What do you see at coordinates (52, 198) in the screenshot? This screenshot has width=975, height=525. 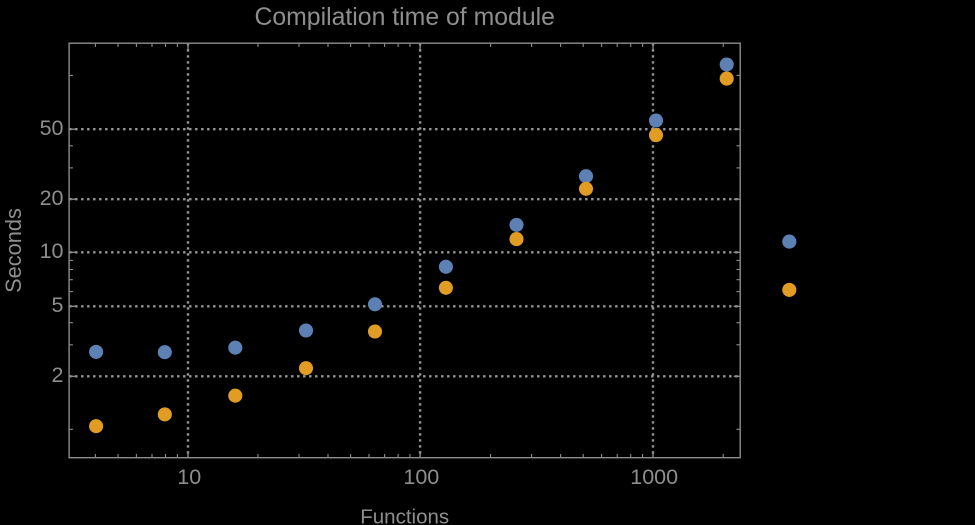 I see `svg-text: 20` at bounding box center [52, 198].